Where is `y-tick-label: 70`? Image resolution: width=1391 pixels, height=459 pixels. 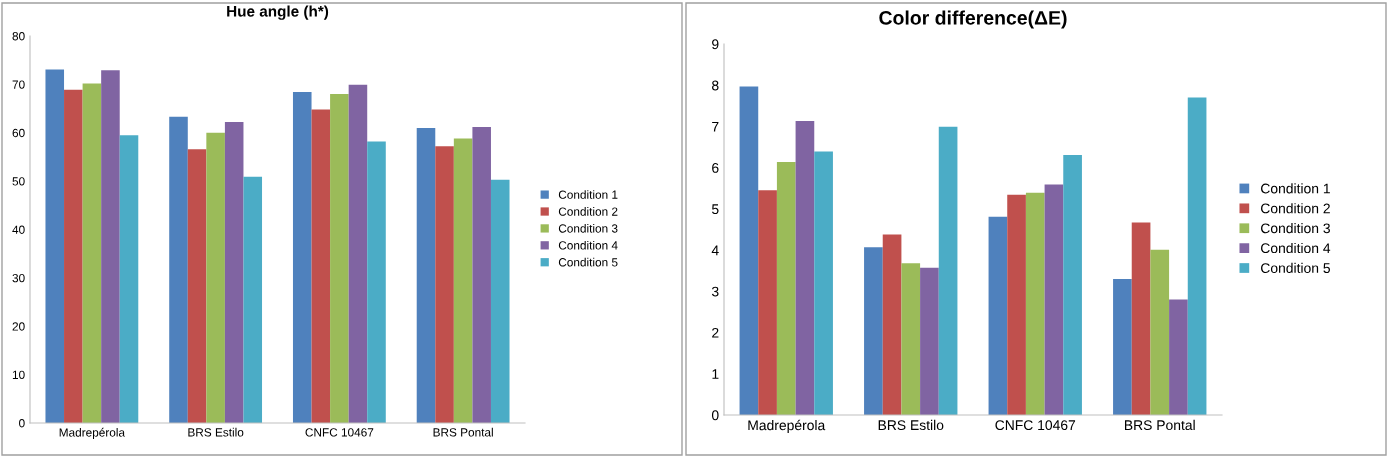 y-tick-label: 70 is located at coordinates (18, 84).